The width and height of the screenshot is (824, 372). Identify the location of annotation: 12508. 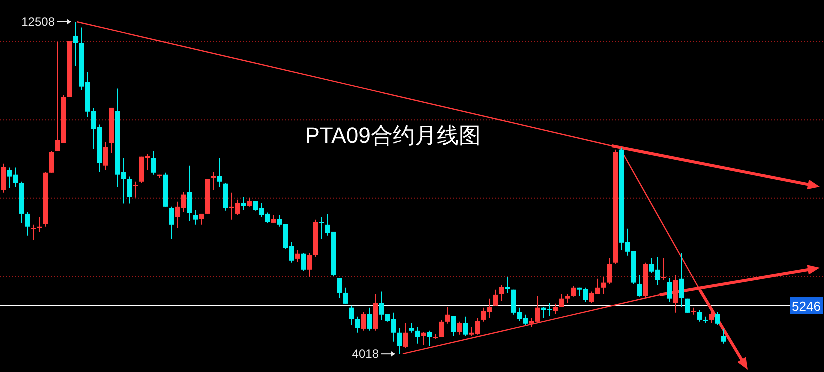
(39, 21).